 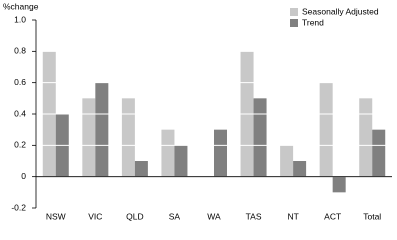 I want to click on y-tick-label: 0.4, so click(x=20, y=113).